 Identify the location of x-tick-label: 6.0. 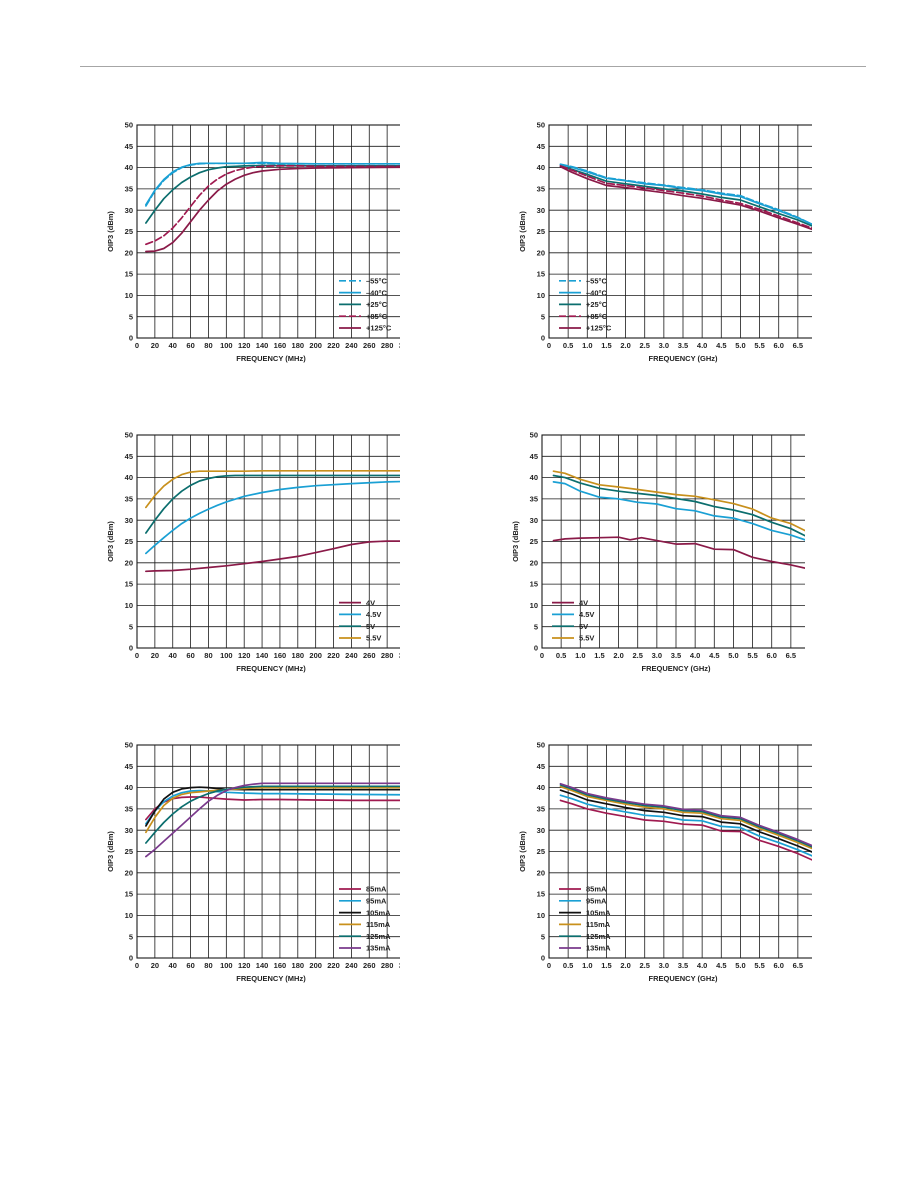
(778, 965).